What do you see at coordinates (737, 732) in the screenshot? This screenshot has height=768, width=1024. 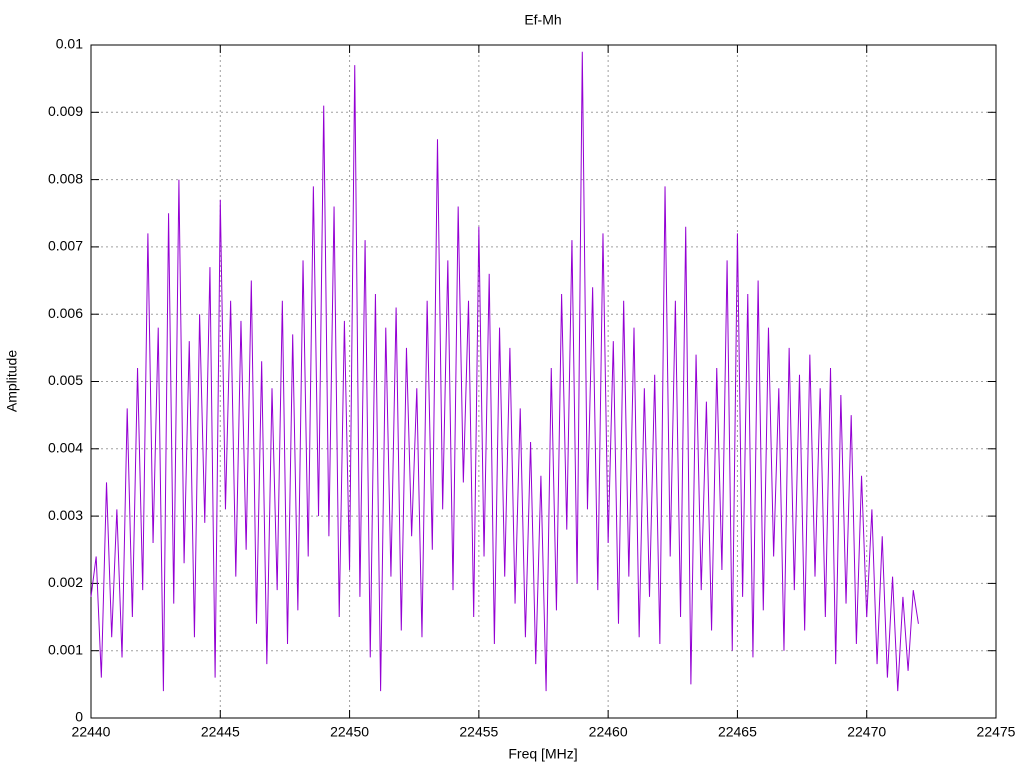 I see `x-tick-label: 22465` at bounding box center [737, 732].